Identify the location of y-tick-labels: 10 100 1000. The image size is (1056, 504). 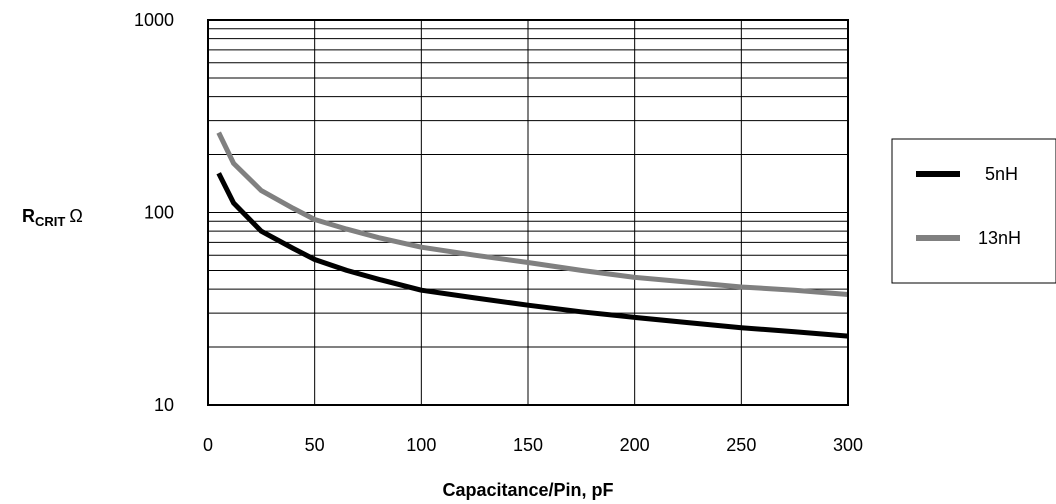
(154, 212).